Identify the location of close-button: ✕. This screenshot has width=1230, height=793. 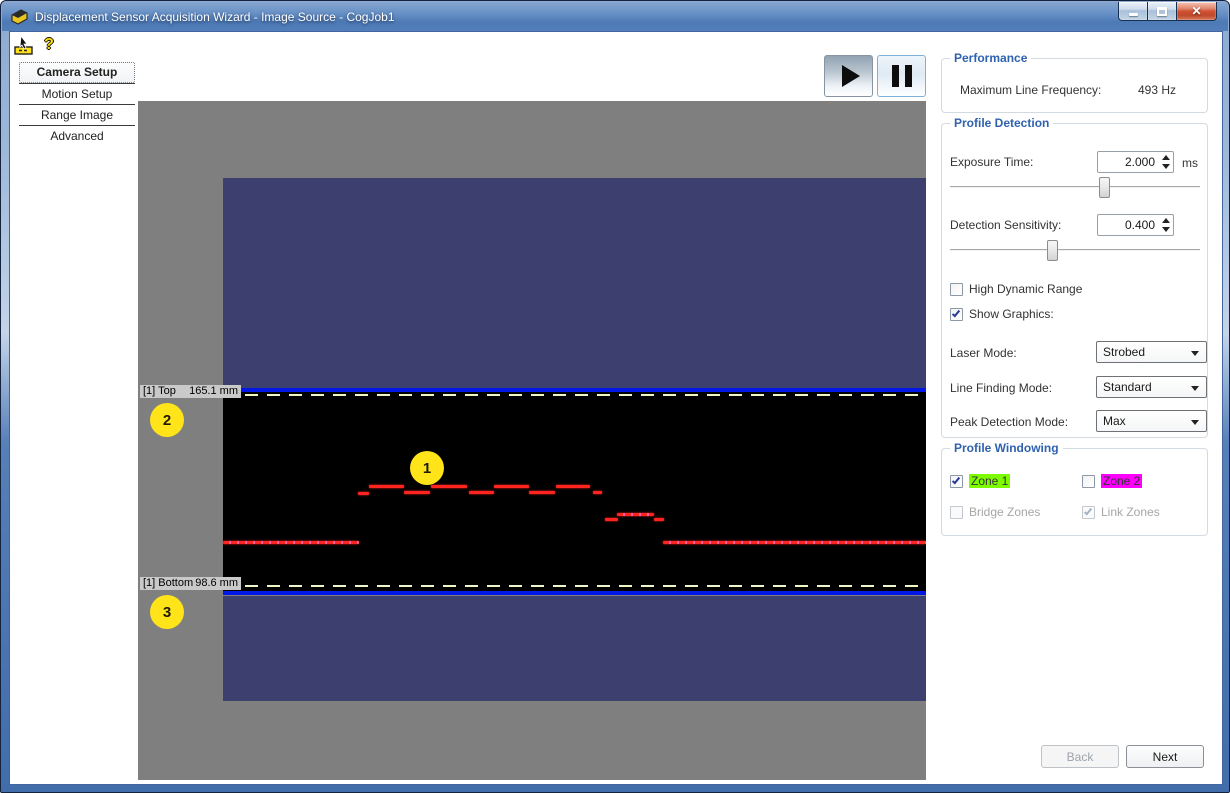
(1197, 11).